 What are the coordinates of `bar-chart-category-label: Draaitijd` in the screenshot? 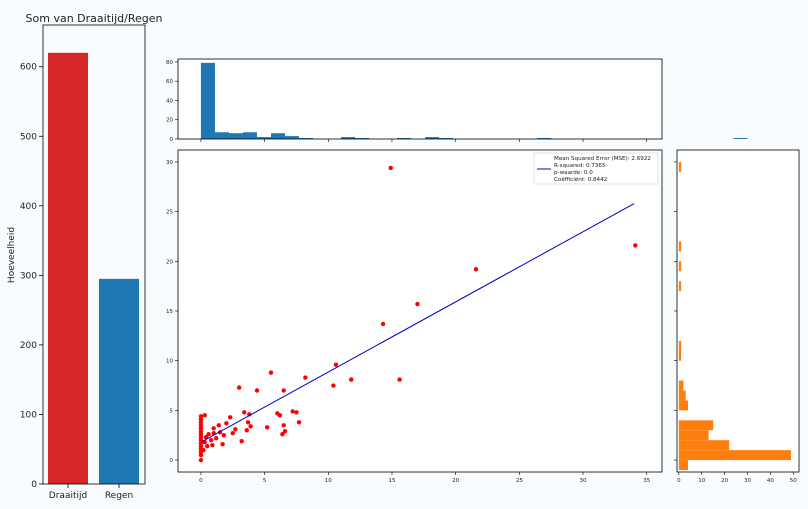 It's located at (68, 496).